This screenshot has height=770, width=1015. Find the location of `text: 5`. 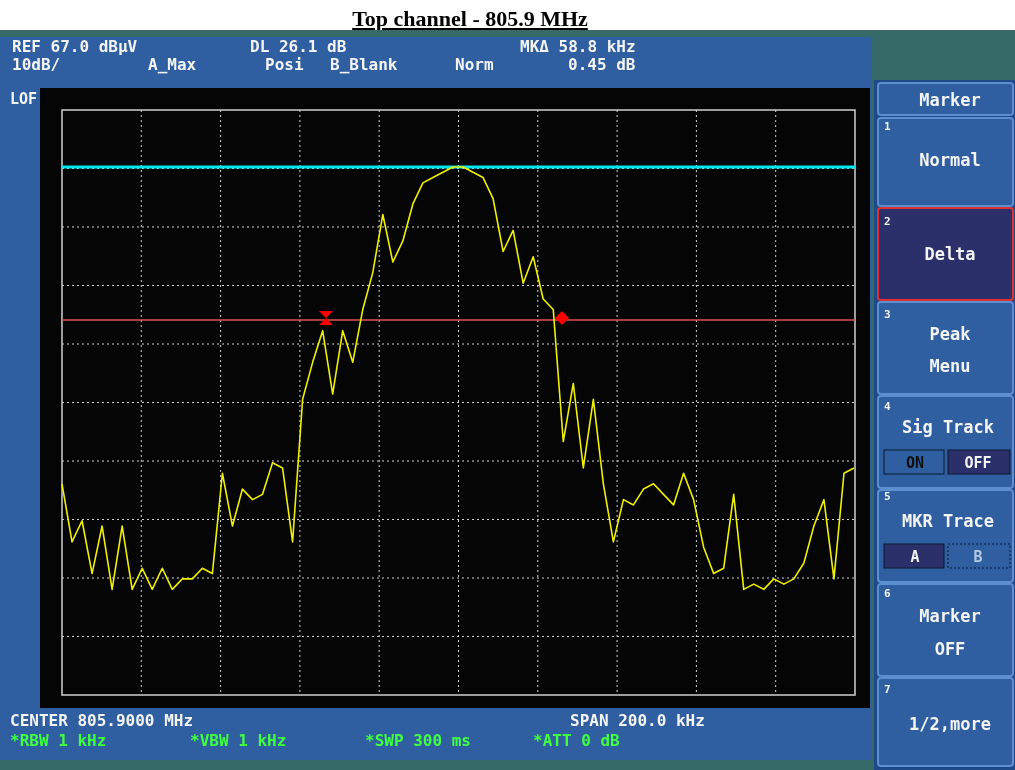

text: 5 is located at coordinates (887, 496).